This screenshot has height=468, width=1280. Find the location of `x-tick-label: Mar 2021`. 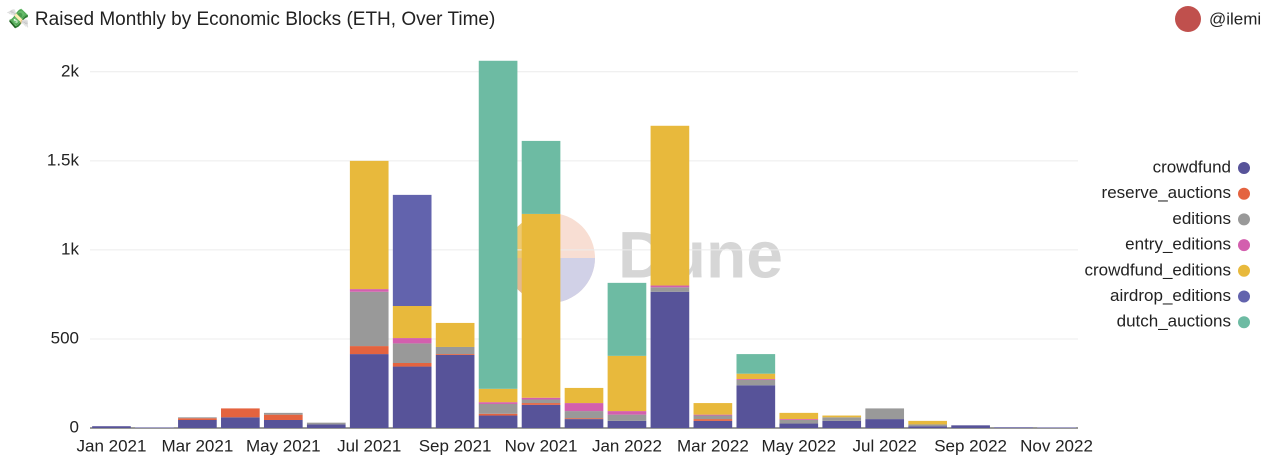

x-tick-label: Mar 2021 is located at coordinates (197, 445).